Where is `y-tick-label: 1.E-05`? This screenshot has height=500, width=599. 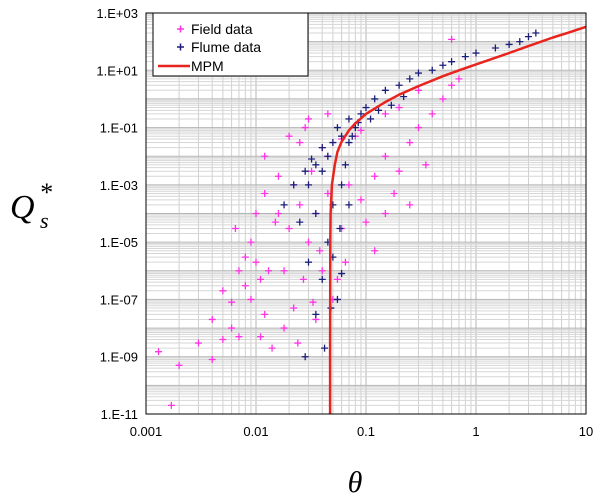
y-tick-label: 1.E-05 is located at coordinates (119, 242).